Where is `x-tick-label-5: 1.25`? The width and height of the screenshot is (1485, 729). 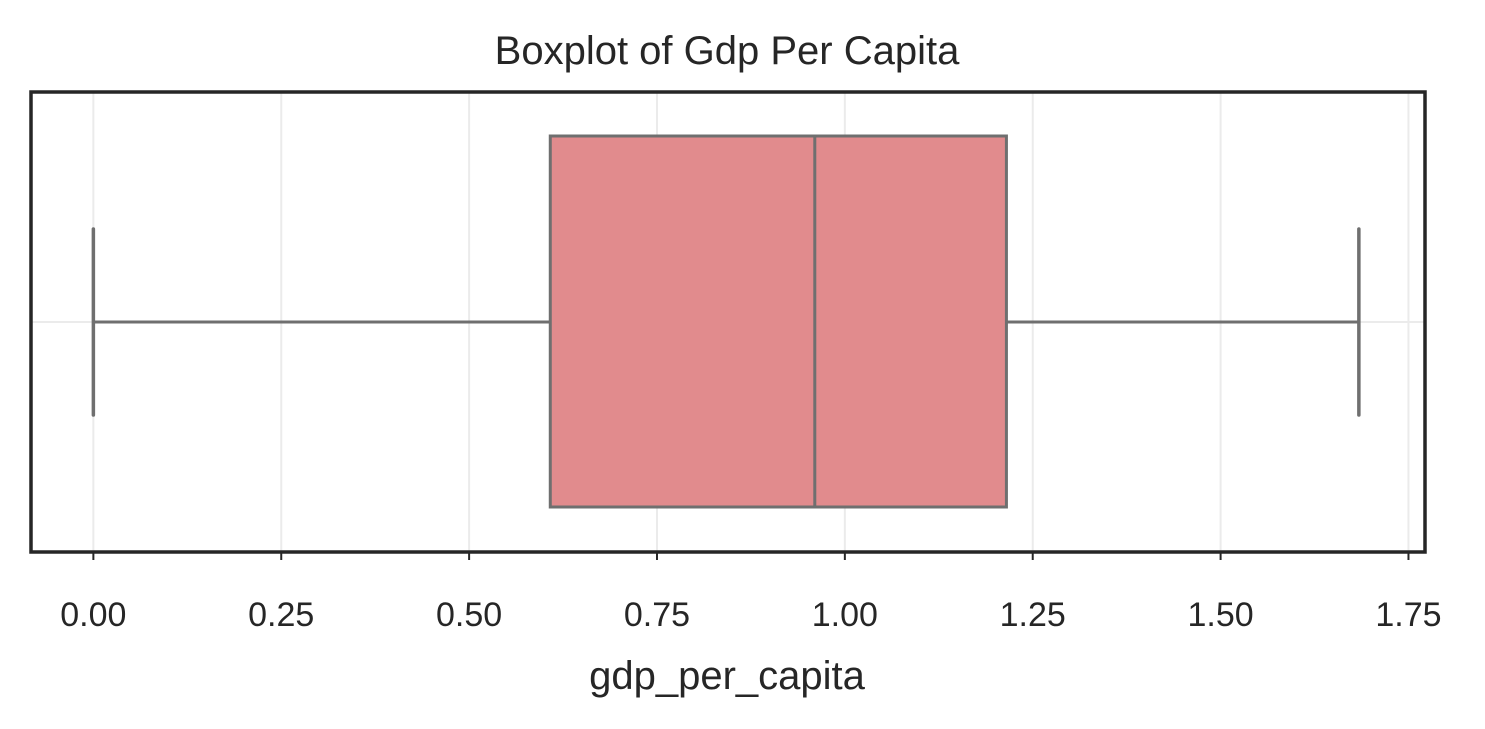 x-tick-label-5: 1.25 is located at coordinates (1033, 615).